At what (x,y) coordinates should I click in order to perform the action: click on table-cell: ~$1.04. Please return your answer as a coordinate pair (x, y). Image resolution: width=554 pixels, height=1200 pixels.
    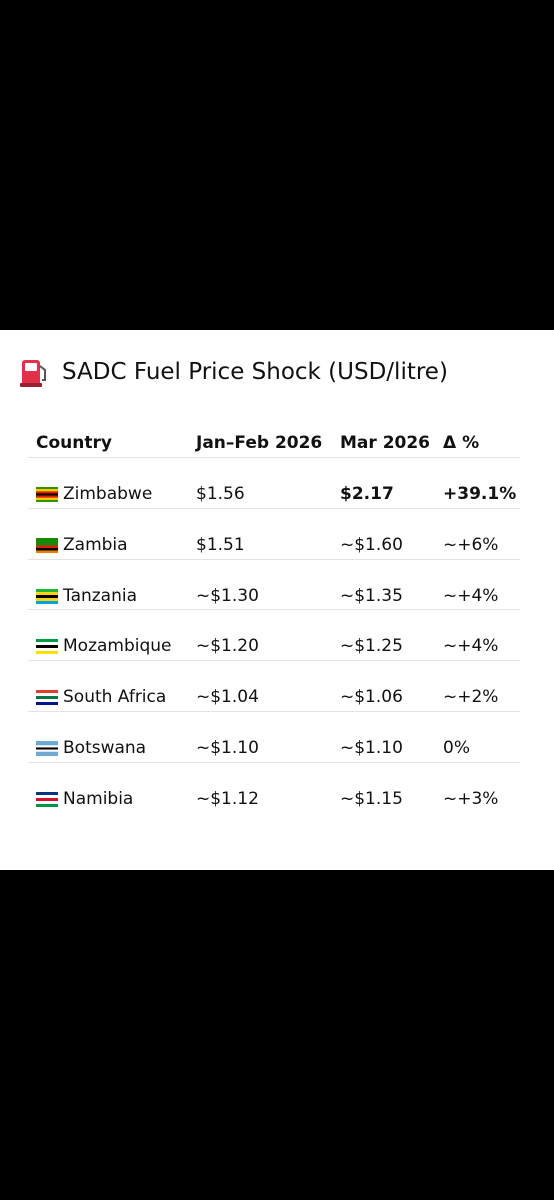
    Looking at the image, I should click on (227, 697).